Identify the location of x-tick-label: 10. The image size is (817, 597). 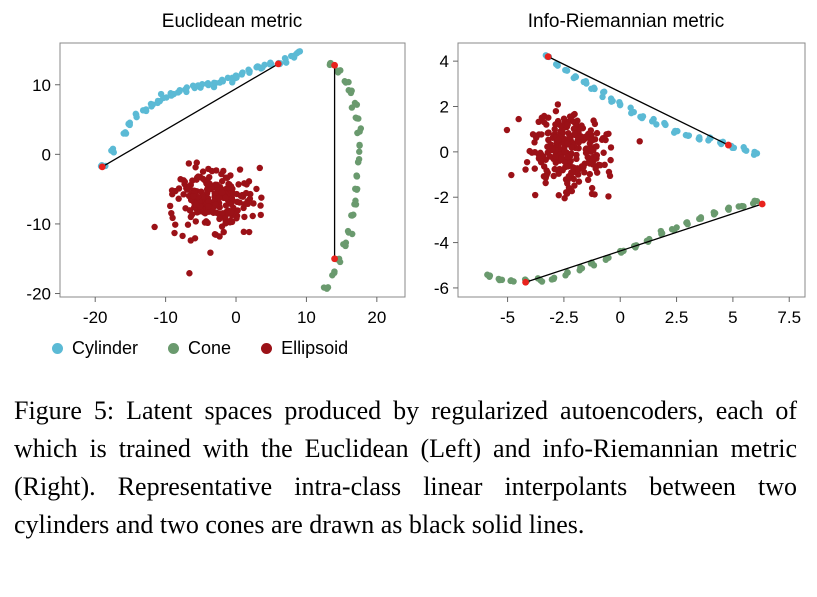
(306, 317).